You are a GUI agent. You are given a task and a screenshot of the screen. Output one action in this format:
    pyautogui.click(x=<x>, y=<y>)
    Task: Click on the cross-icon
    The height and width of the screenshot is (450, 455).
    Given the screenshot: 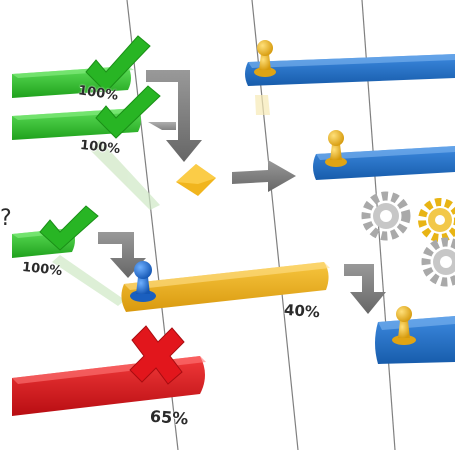 What is the action you would take?
    pyautogui.click(x=157, y=355)
    